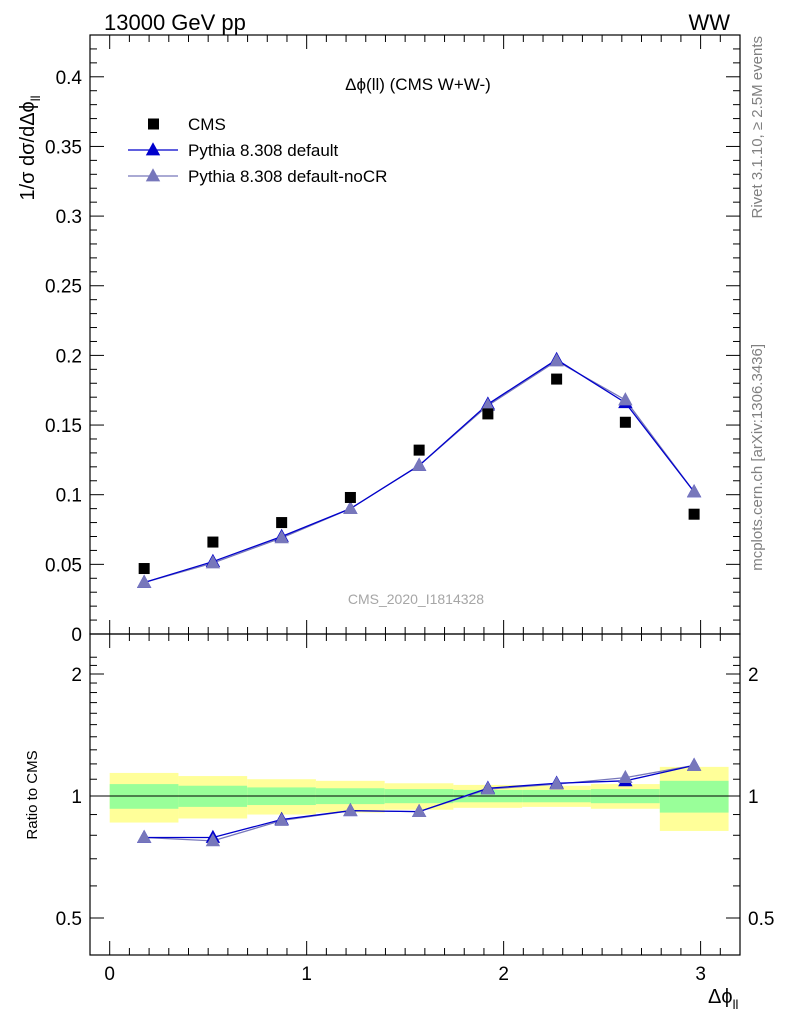 The width and height of the screenshot is (786, 1024). I want to click on ratio-y-tick-label: 1, so click(76, 797).